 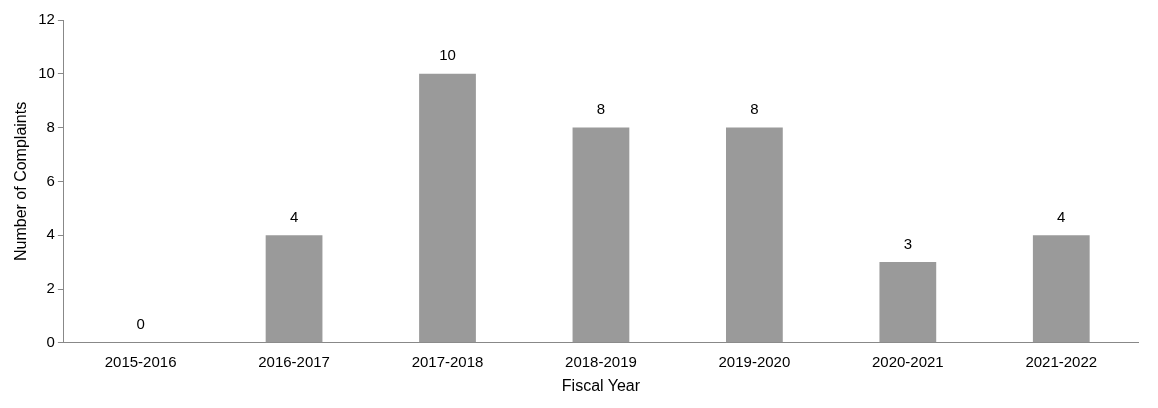 What do you see at coordinates (50, 180) in the screenshot?
I see `y-tick-label: 6` at bounding box center [50, 180].